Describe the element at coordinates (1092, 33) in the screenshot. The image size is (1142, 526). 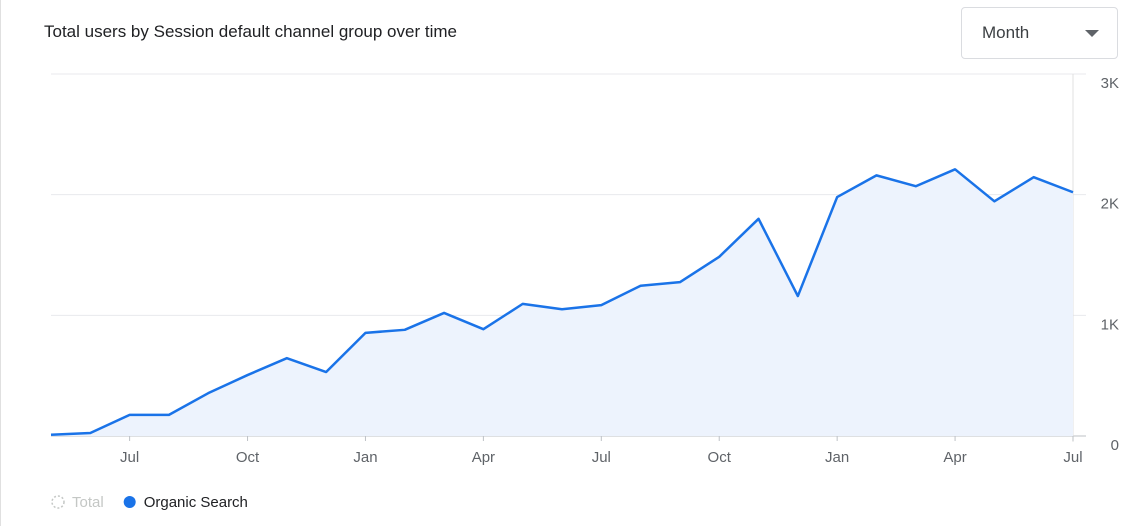
I see `dropdown-arrow` at that location.